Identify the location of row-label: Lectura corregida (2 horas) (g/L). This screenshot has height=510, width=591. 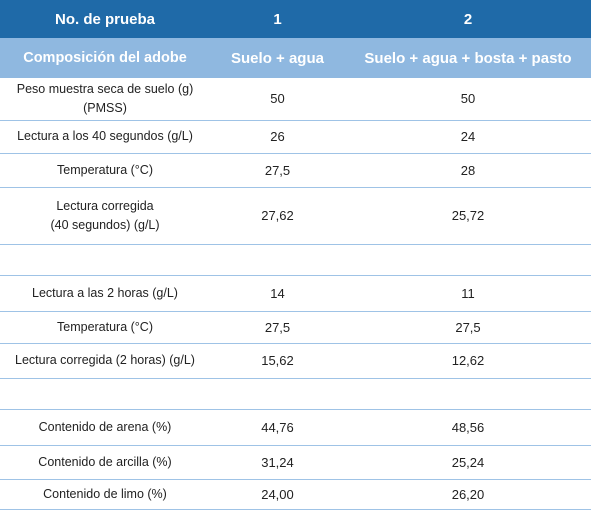
(105, 361).